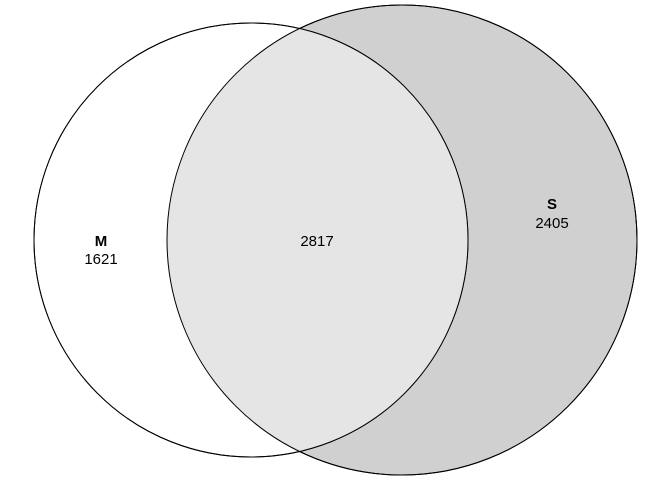  I want to click on set-s-only-count: 2405, so click(551, 223).